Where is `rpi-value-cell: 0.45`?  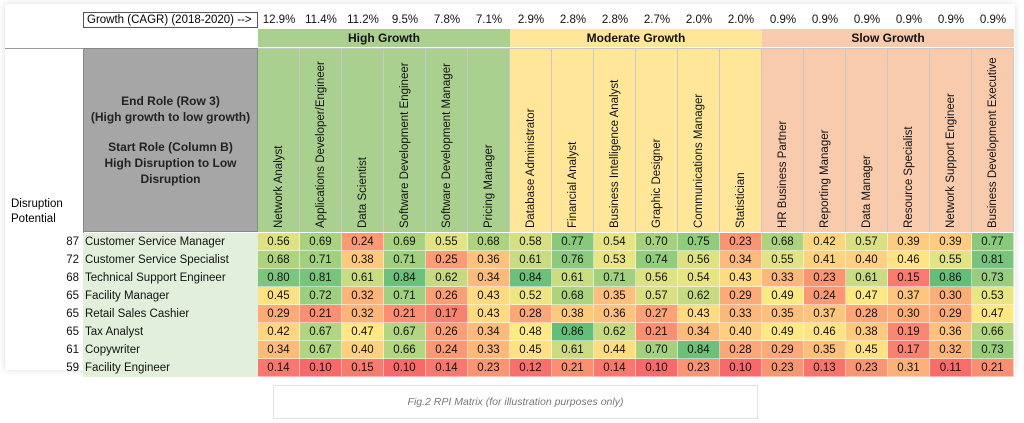
rpi-value-cell: 0.45 is located at coordinates (531, 350).